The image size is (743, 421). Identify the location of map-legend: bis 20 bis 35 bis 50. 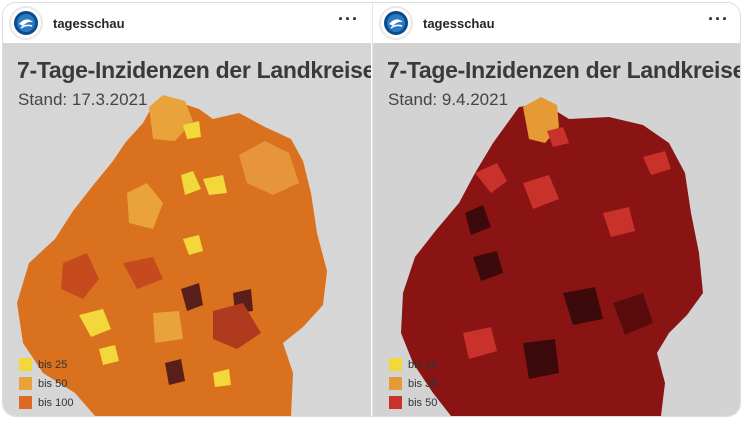
(413, 383).